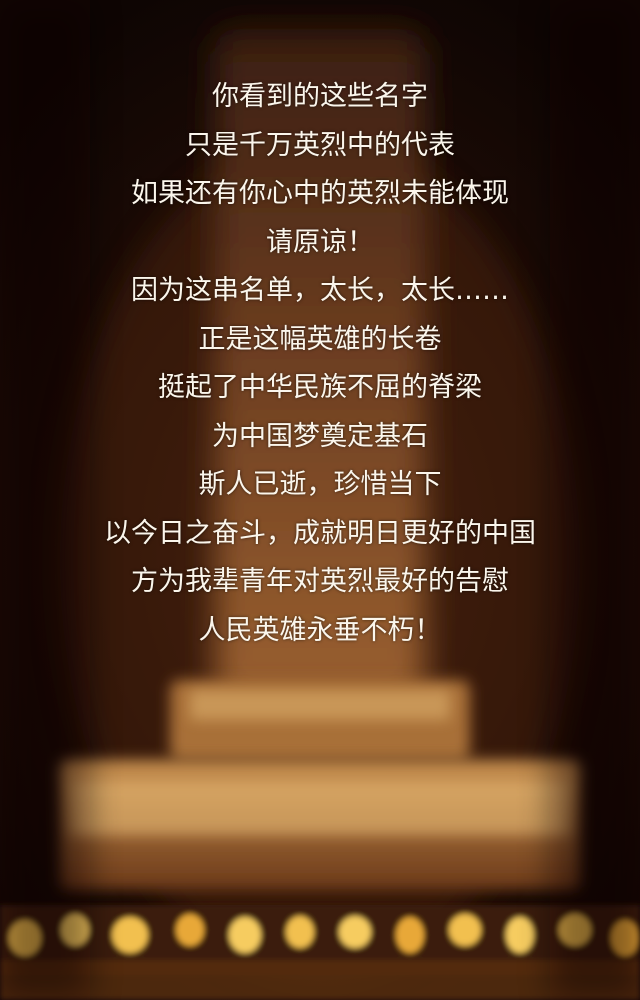  I want to click on poem-line: 方为我辈青年对英烈最好的告慰, so click(320, 581).